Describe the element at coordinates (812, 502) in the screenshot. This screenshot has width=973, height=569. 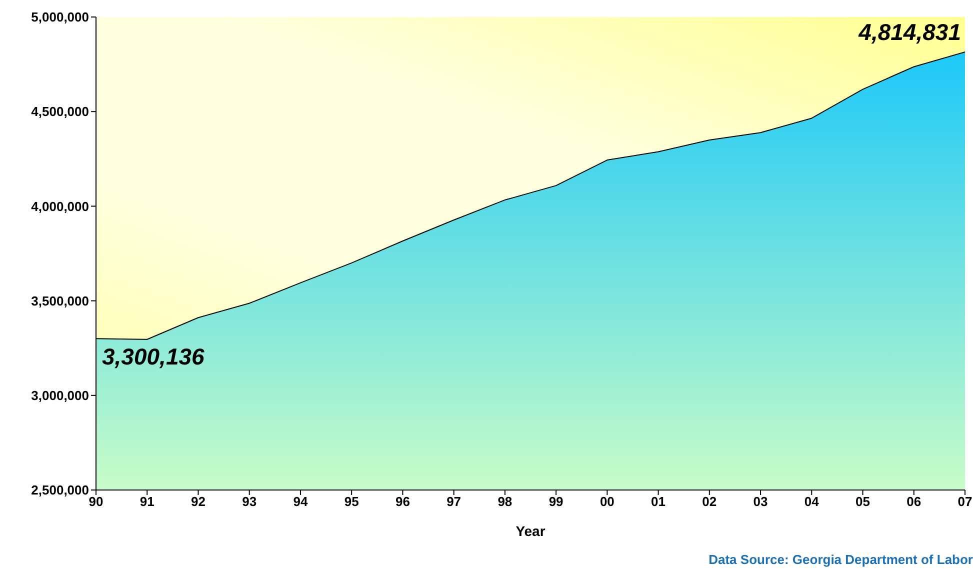
I see `x-tick-label: 04` at that location.